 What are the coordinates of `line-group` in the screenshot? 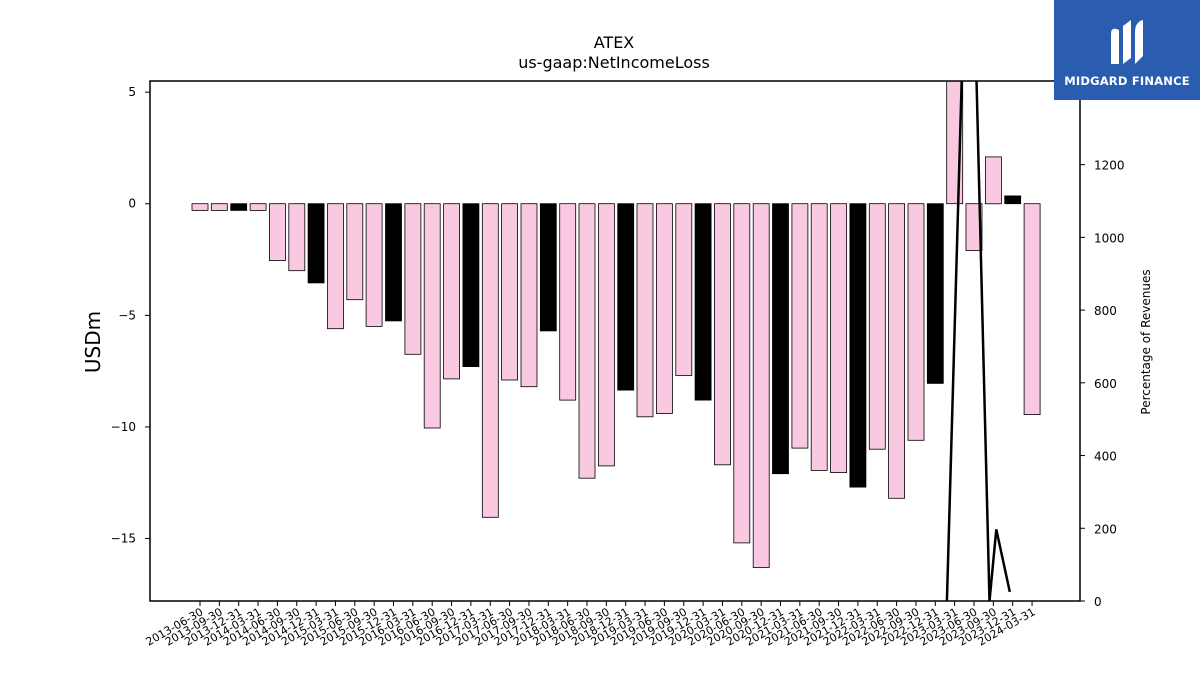 It's located at (978, 341).